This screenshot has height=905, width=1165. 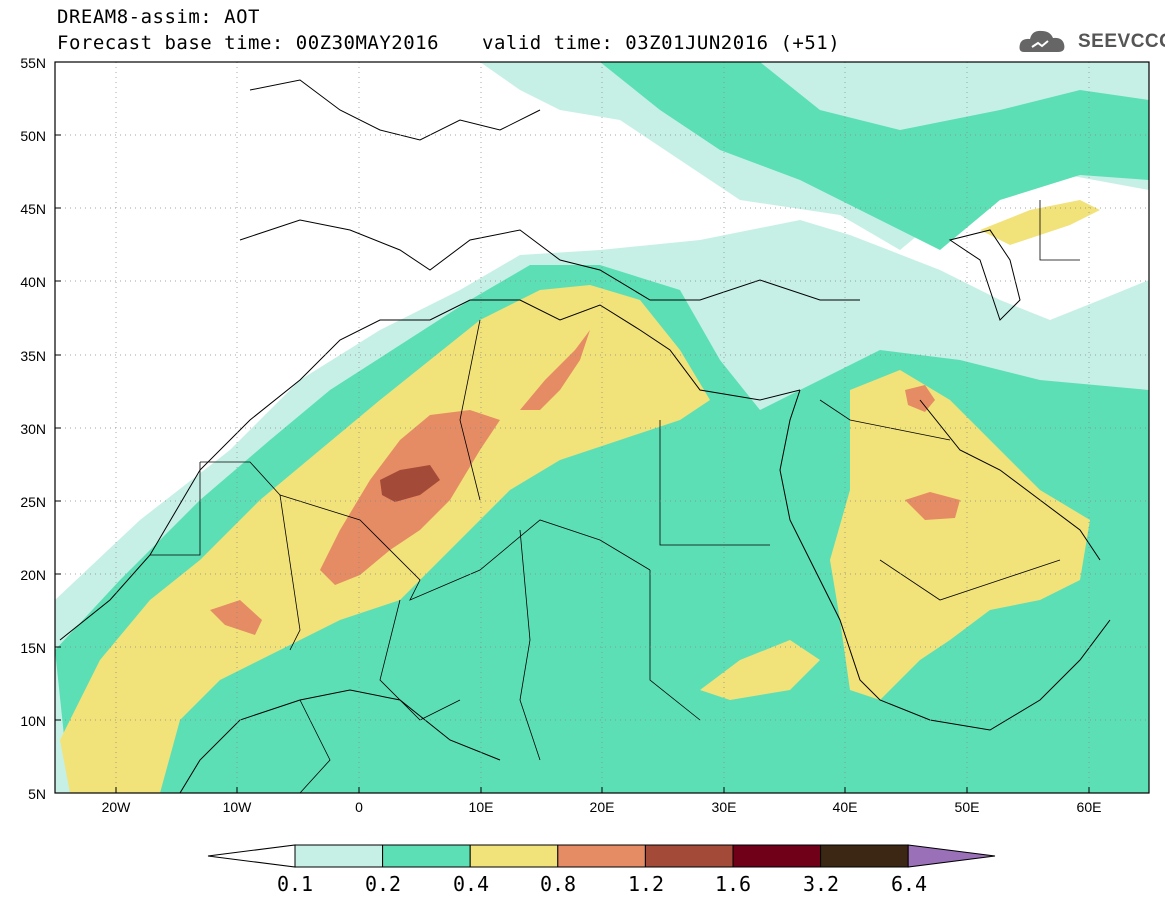 What do you see at coordinates (248, 43) in the screenshot?
I see `forecast-base-time: Forecast base time: 00Z30MAY2016` at bounding box center [248, 43].